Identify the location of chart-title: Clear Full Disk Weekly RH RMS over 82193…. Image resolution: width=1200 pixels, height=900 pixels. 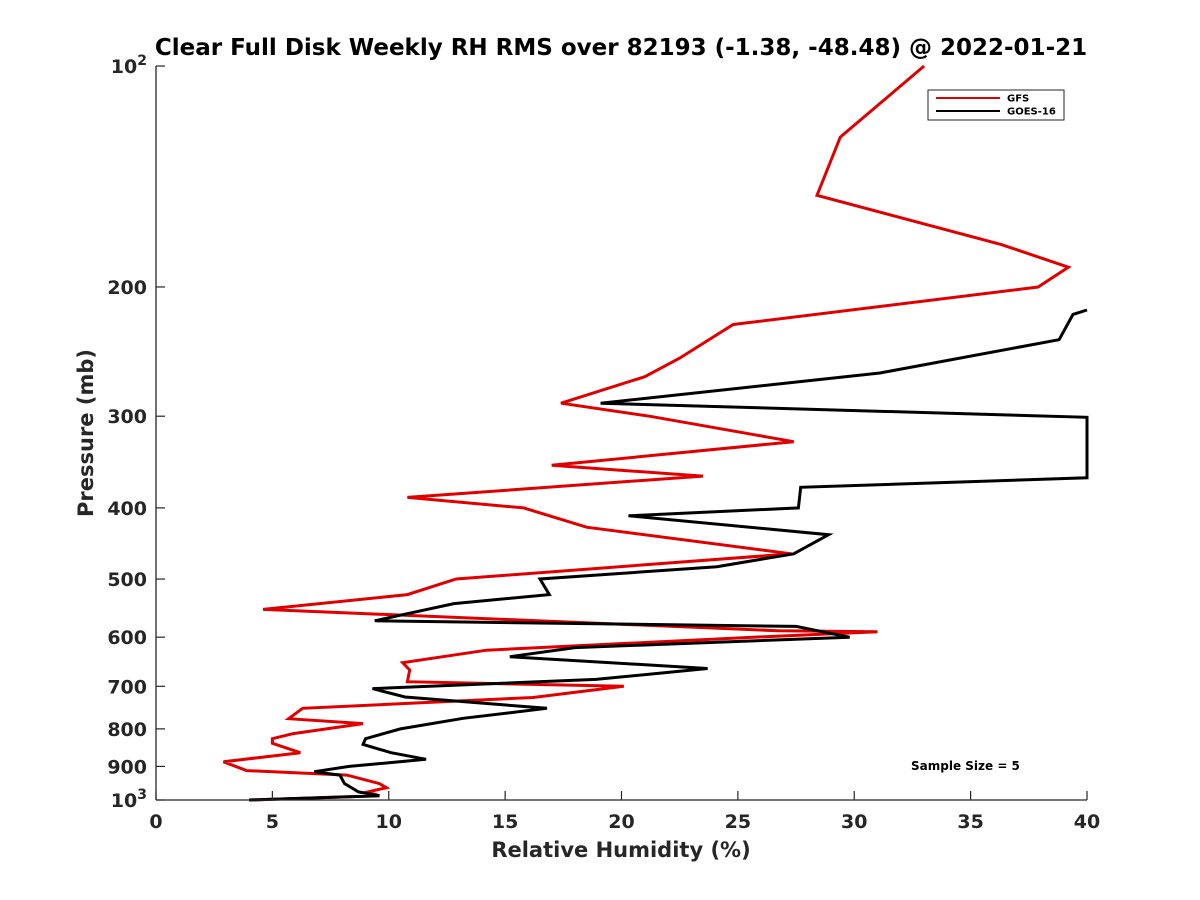
(621, 48).